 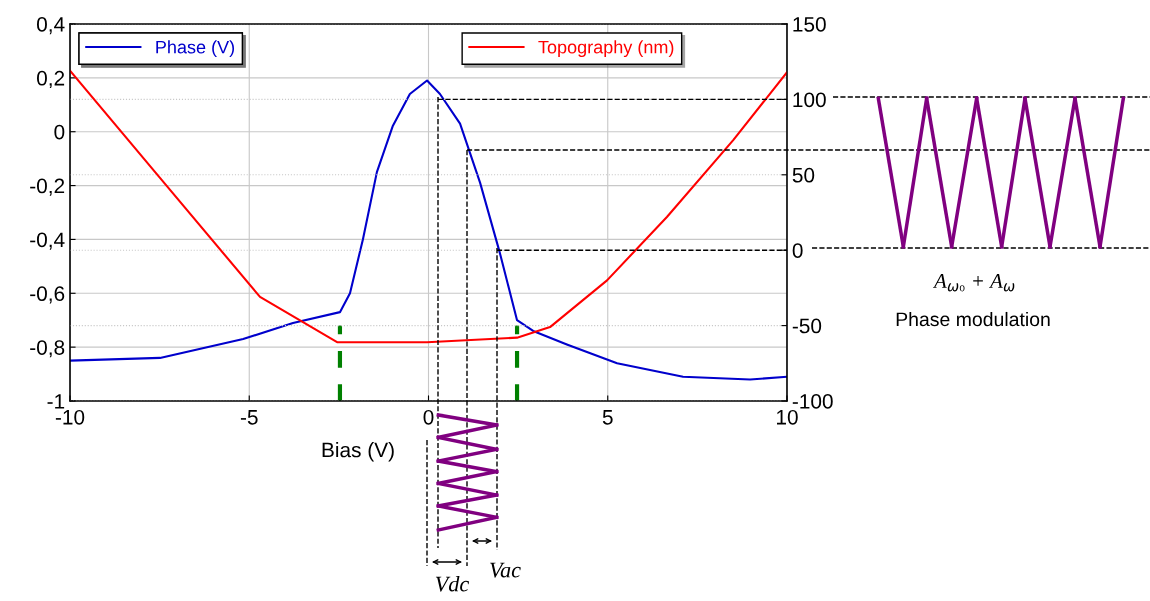 I want to click on y-tick-label: 0,4, so click(x=50, y=26).